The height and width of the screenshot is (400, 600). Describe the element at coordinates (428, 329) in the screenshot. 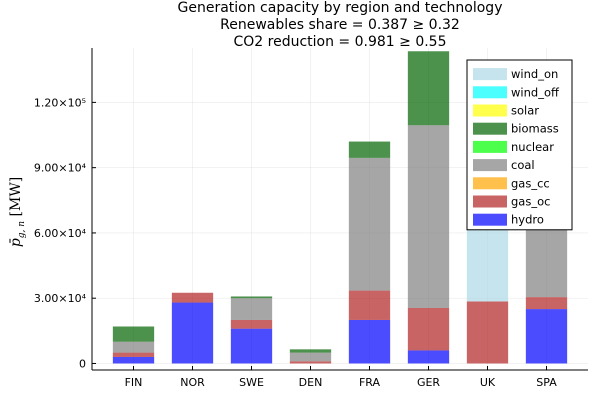

I see `bar-ger-gas_oc` at that location.